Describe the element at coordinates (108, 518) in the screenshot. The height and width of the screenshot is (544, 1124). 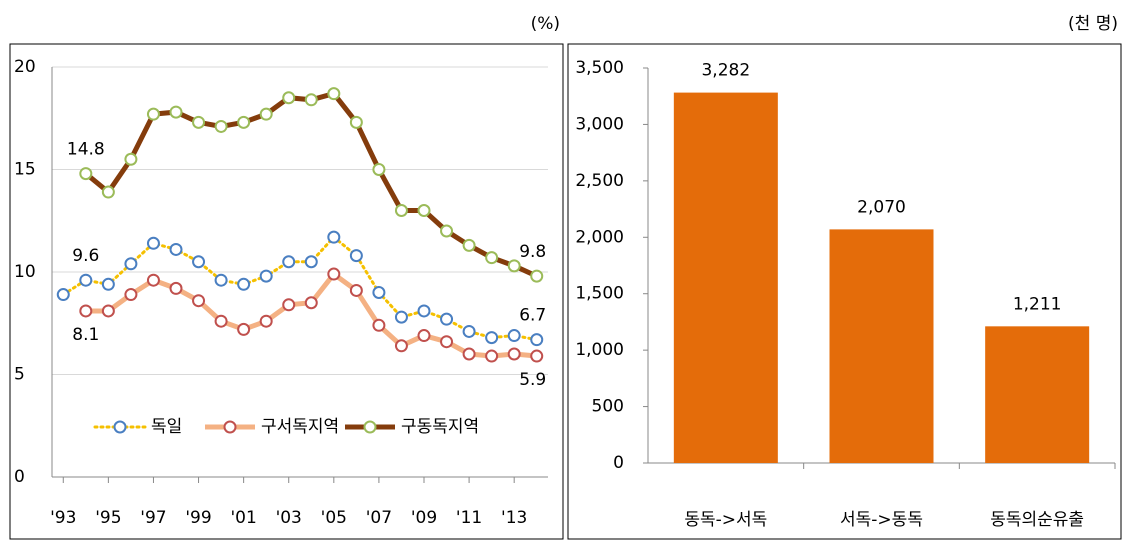
I see `x-tick-label: '95` at that location.